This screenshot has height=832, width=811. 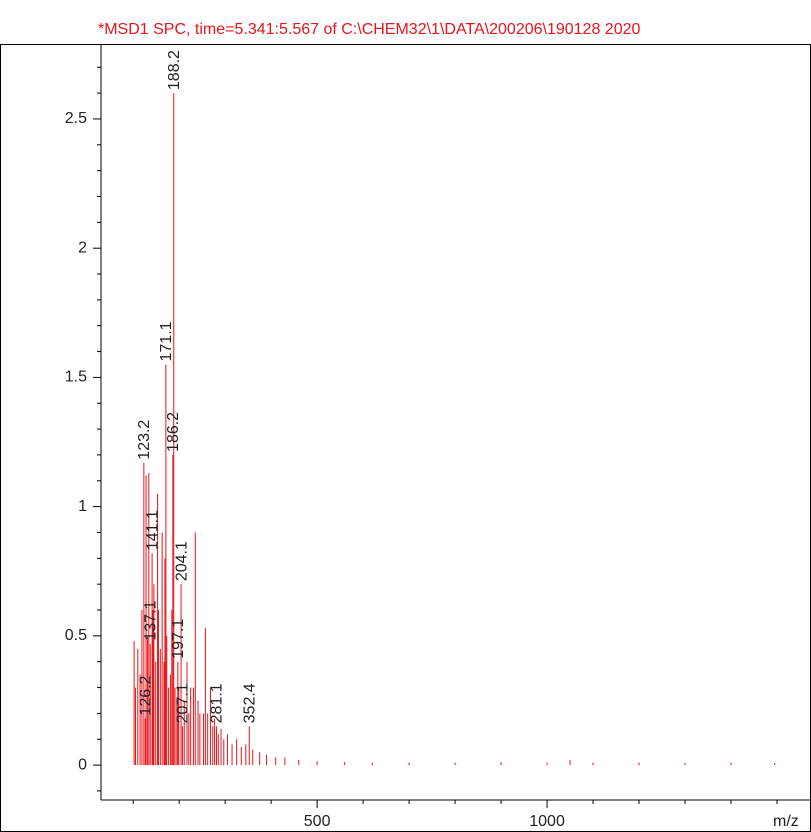 What do you see at coordinates (183, 703) in the screenshot?
I see `peak-label: 207.1` at bounding box center [183, 703].